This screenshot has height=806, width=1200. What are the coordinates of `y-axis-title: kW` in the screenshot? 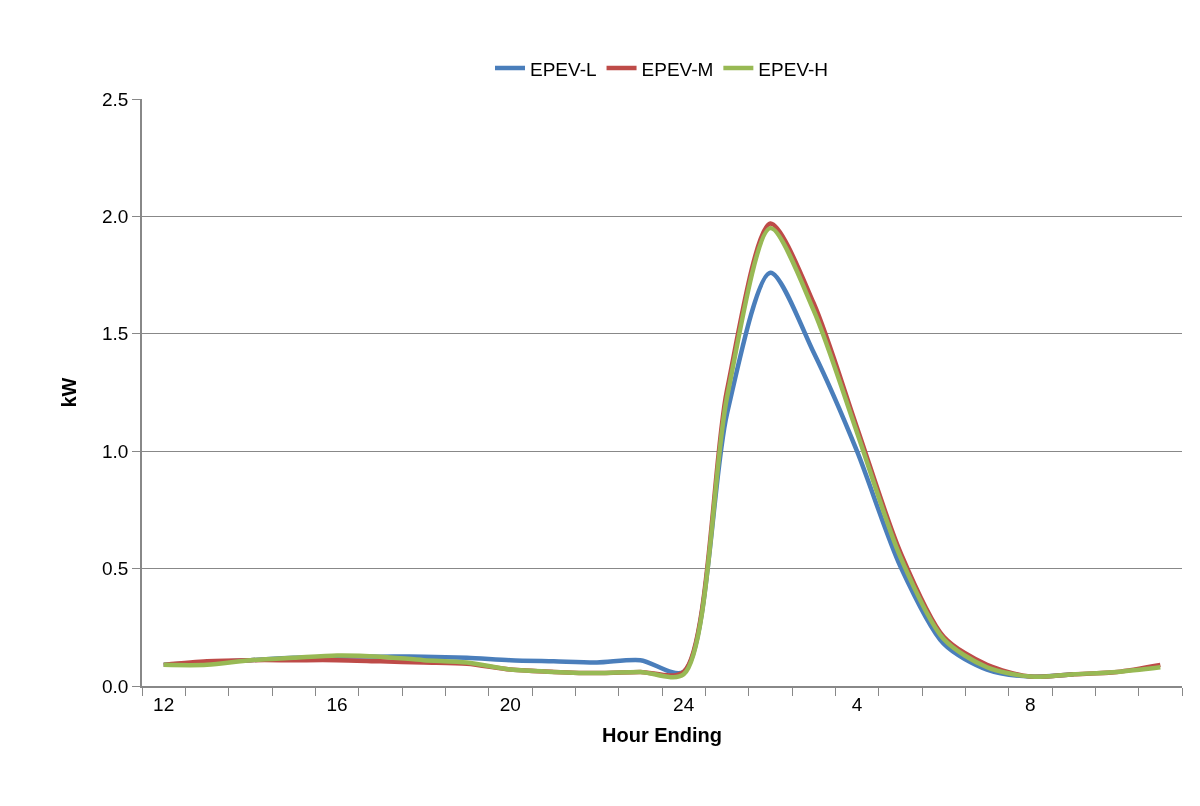 It's located at (69, 392).